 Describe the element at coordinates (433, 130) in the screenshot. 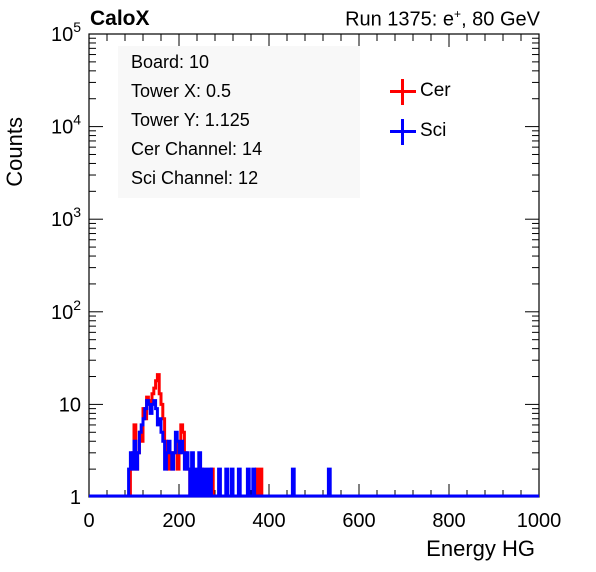

I see `legend-label-sci: Sci` at that location.